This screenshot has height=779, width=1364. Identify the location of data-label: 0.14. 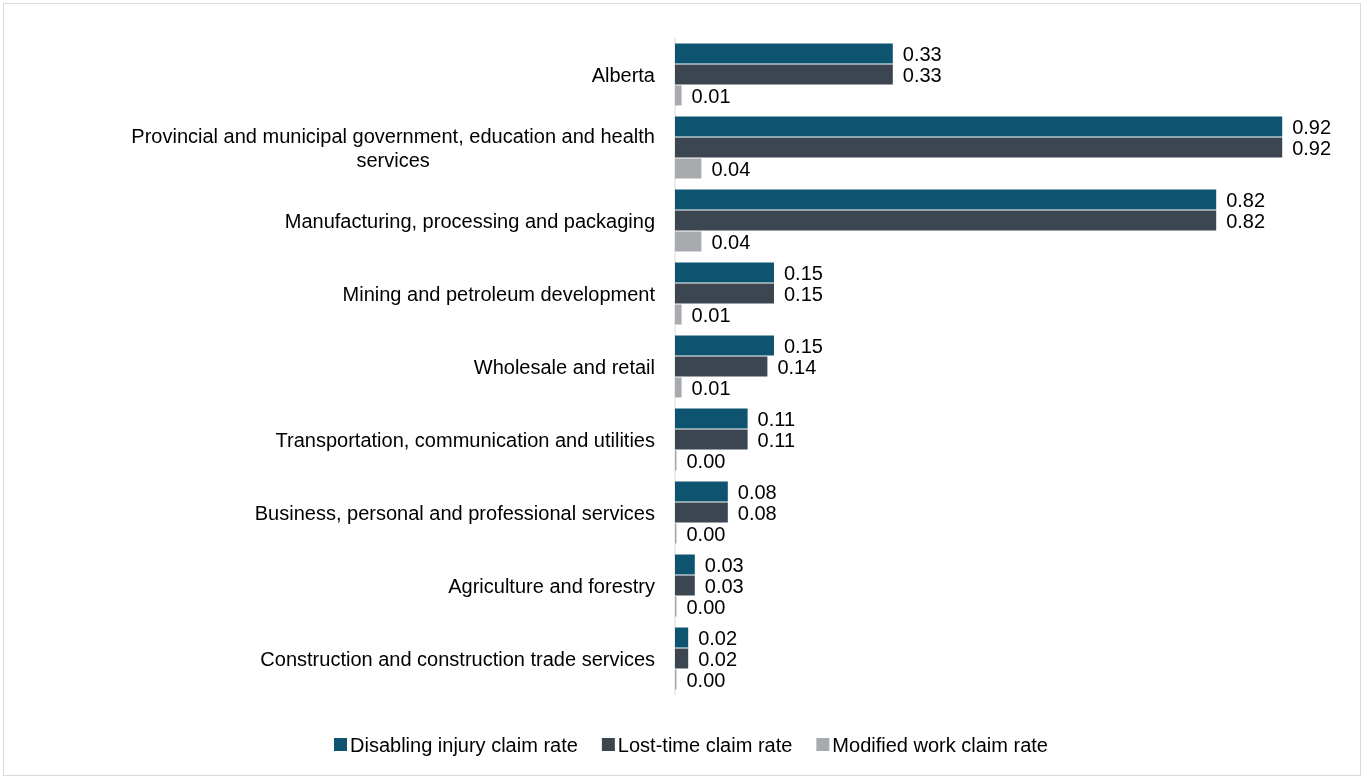
(797, 366).